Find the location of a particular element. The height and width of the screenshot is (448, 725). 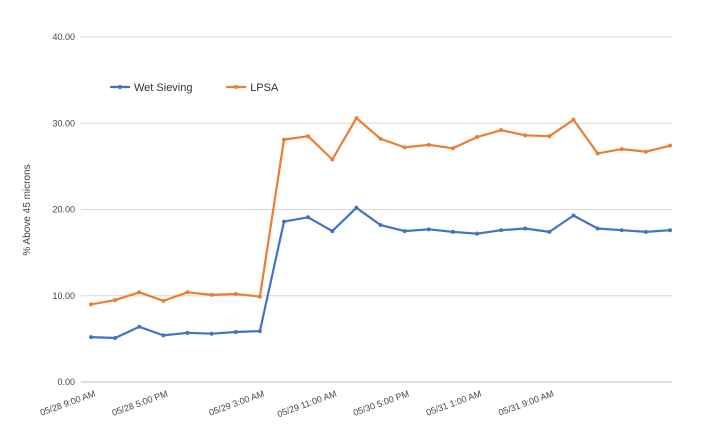

legend: Wet Sieving LPSA is located at coordinates (194, 88).